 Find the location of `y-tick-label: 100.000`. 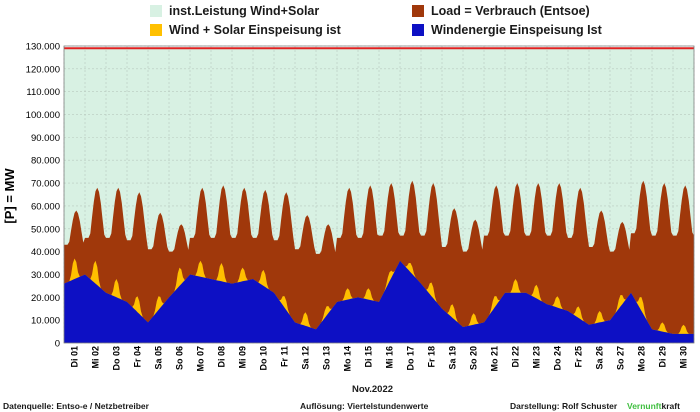

y-tick-label: 100.000 is located at coordinates (43, 115).